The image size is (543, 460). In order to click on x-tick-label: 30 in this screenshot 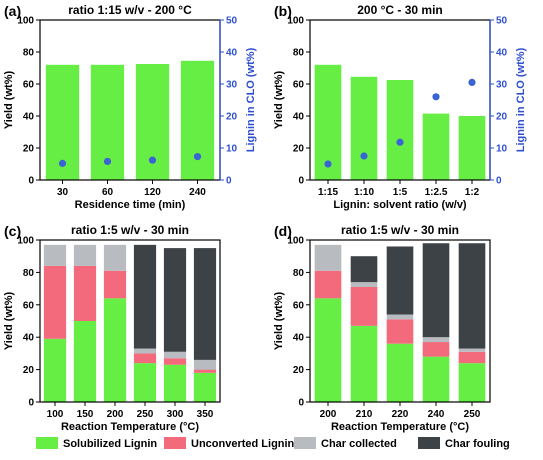, I will do `click(63, 192)`.